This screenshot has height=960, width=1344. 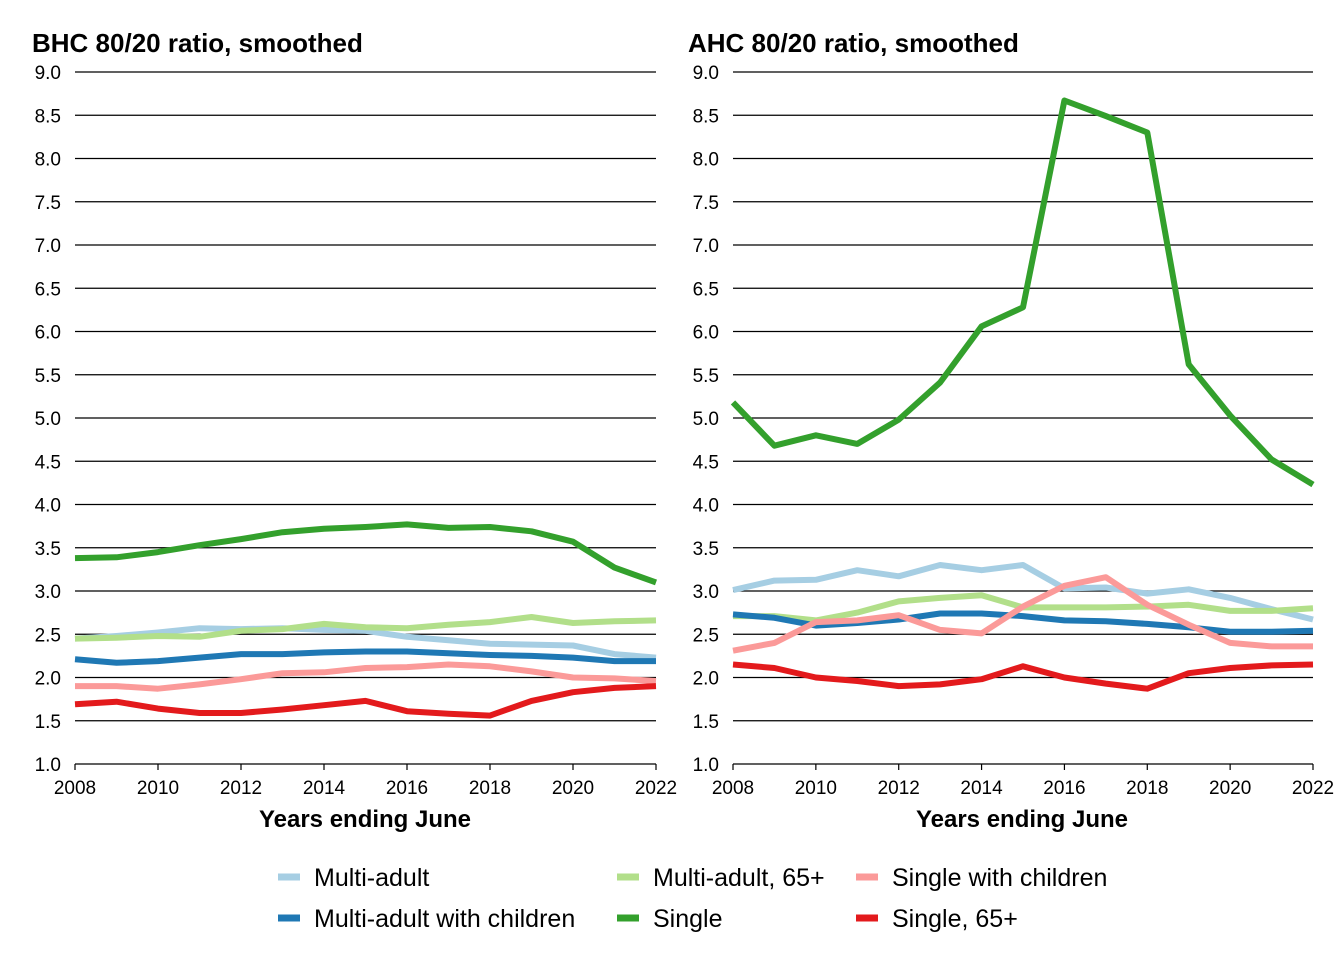 What do you see at coordinates (706, 592) in the screenshot?
I see `ahc-y-tick-label: 3.0` at bounding box center [706, 592].